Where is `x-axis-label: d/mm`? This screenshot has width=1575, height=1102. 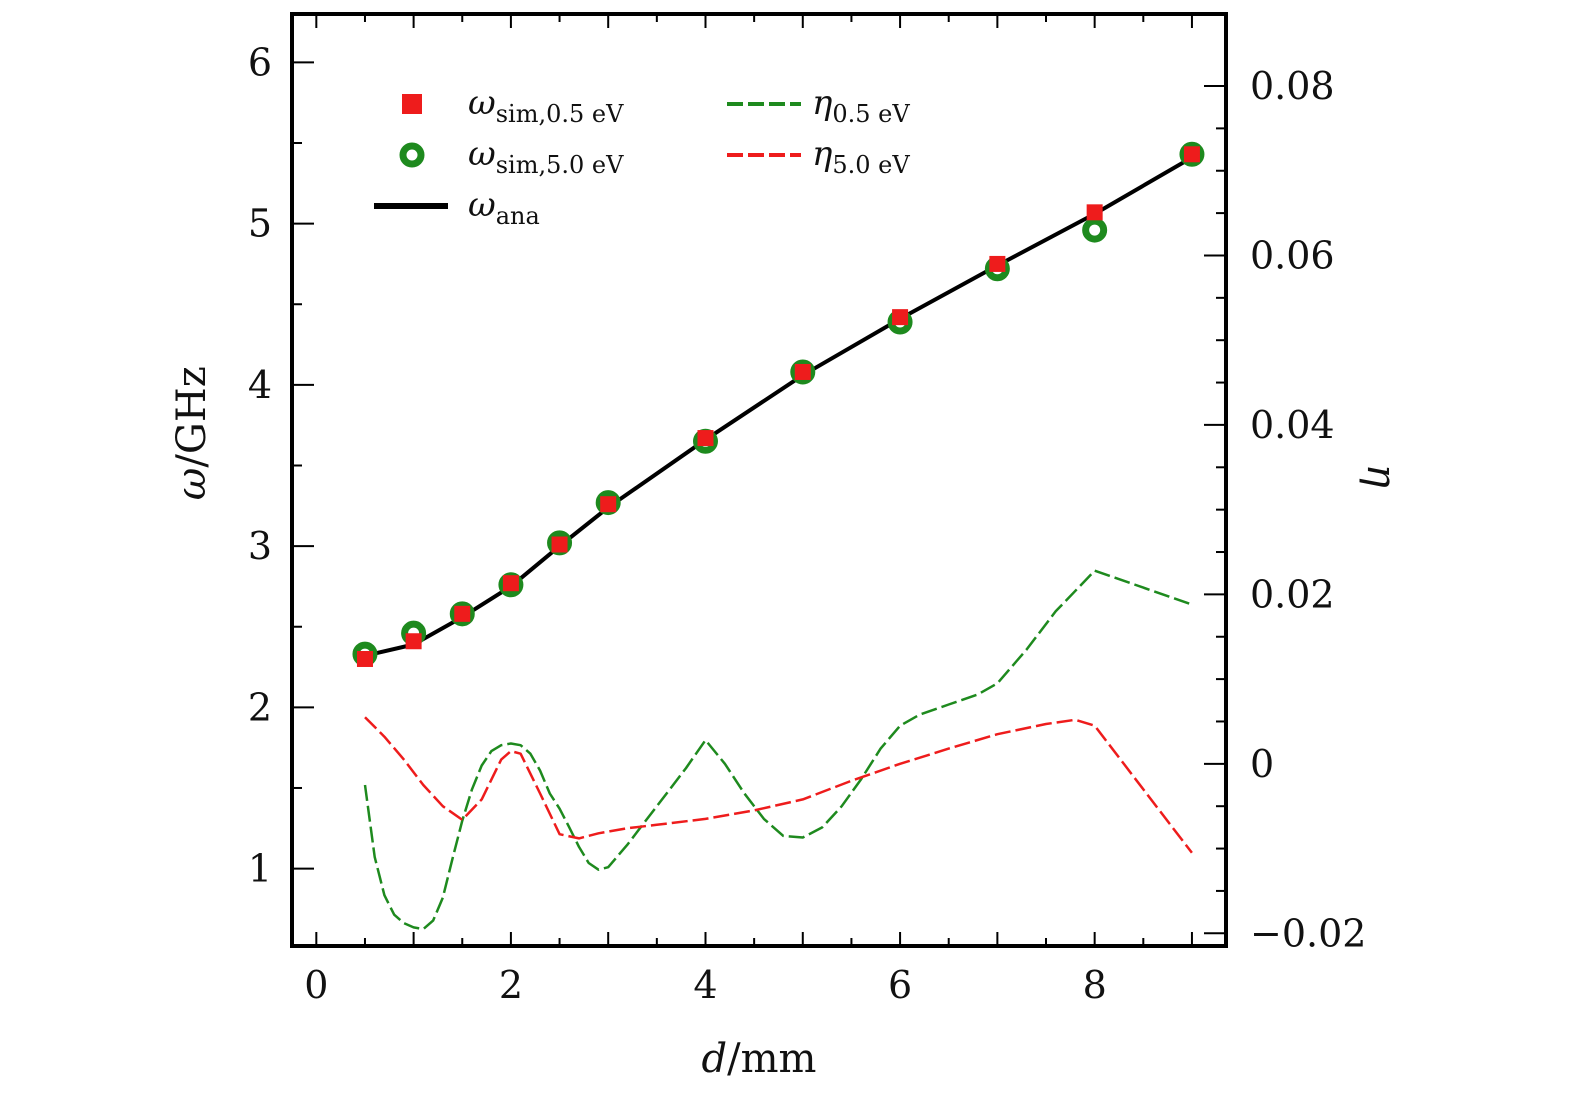 x-axis-label: d/mm is located at coordinates (759, 1059).